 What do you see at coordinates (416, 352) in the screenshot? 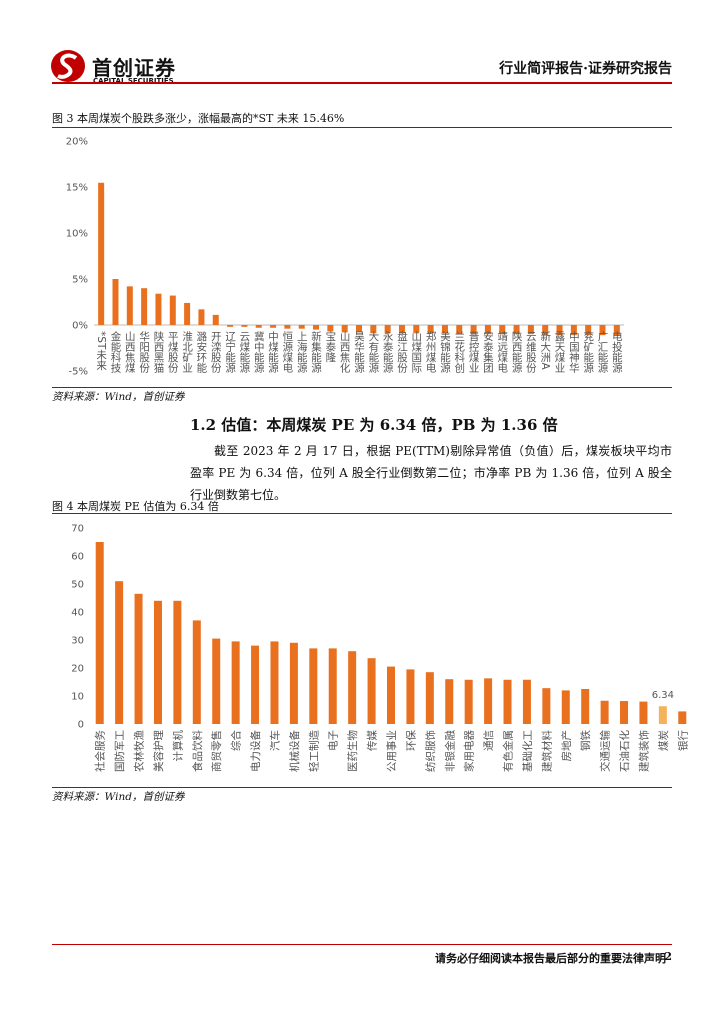
I see `x-tick-label: 山煤国际` at bounding box center [416, 352].